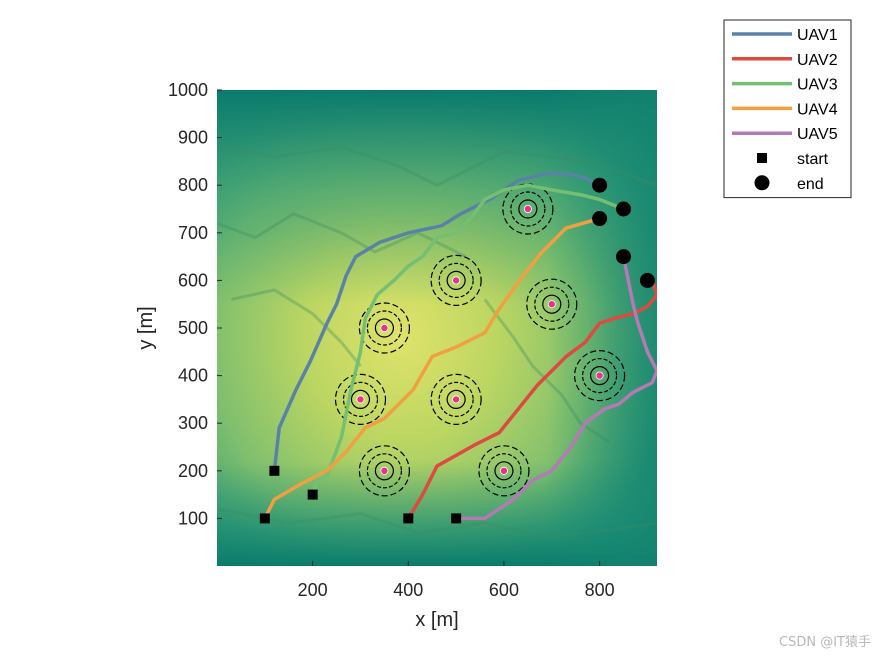  Describe the element at coordinates (817, 85) in the screenshot. I see `legend-label-uav3: UAV3` at that location.